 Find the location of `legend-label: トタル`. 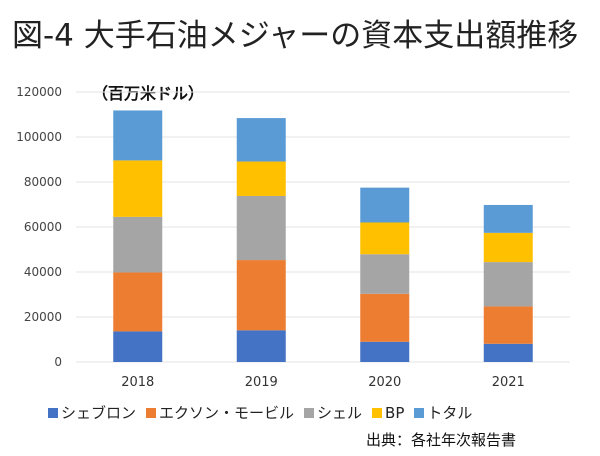

legend-label: トタル is located at coordinates (450, 413).